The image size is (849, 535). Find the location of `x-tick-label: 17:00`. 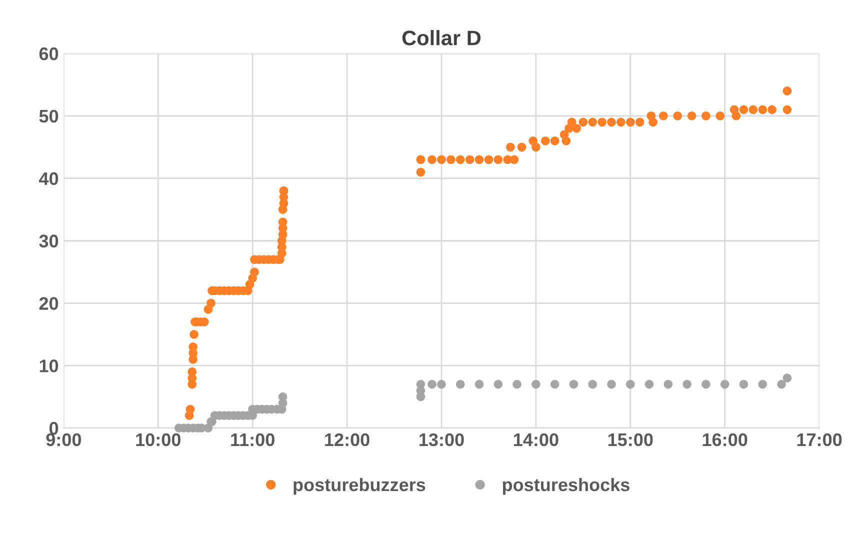

x-tick-label: 17:00 is located at coordinates (819, 439).